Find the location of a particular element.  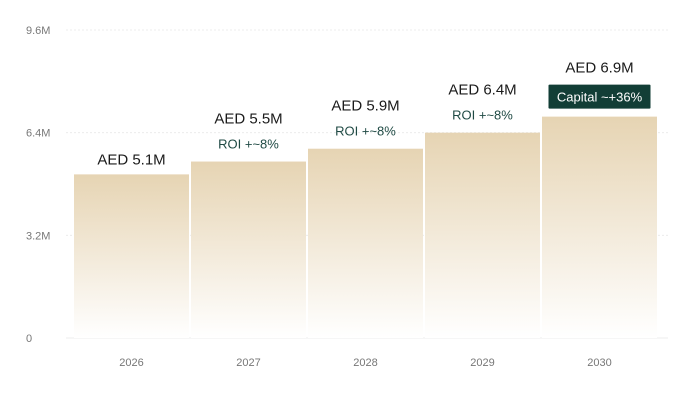

annotation-badge is located at coordinates (599, 96).